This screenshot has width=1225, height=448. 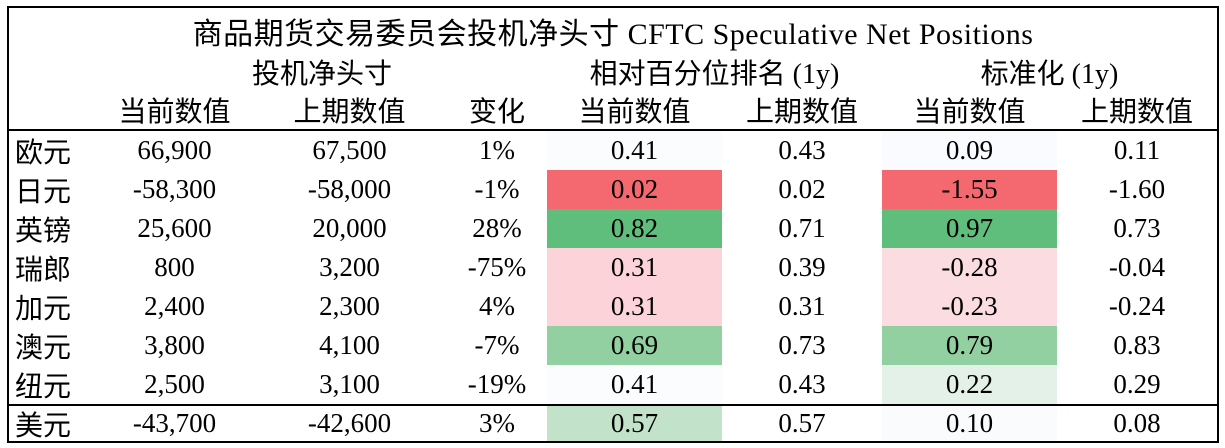 What do you see at coordinates (802, 189) in the screenshot?
I see `pct-previous-cell: 0.02` at bounding box center [802, 189].